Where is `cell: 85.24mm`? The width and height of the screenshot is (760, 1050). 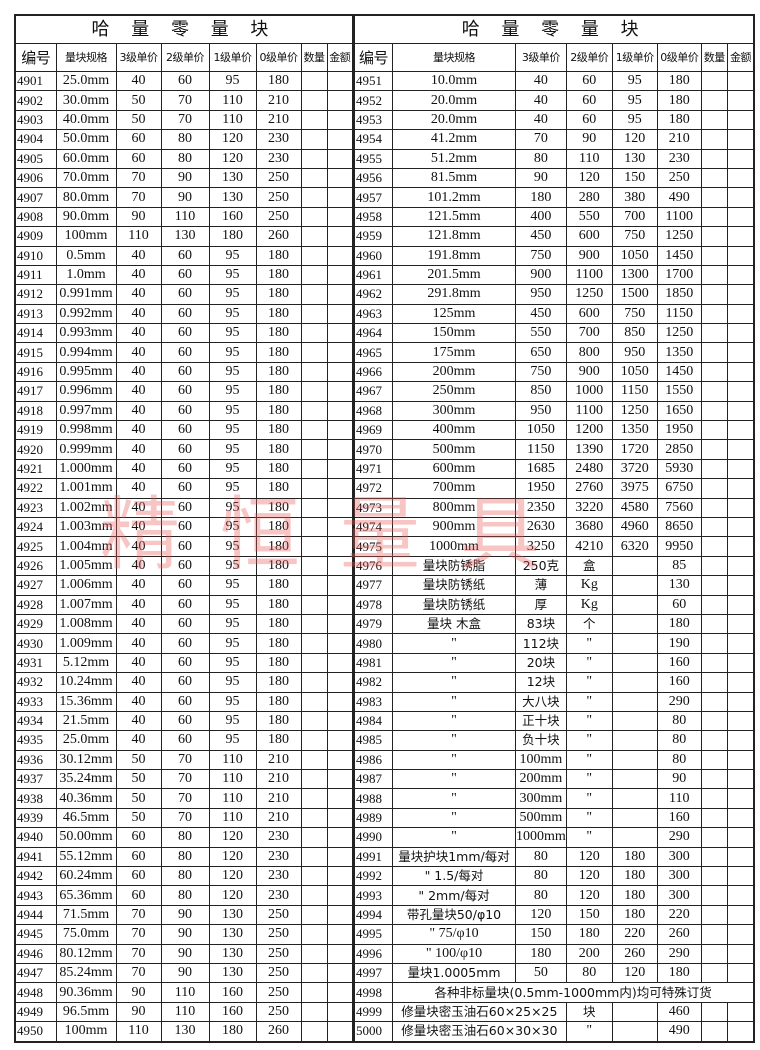 cell: 85.24mm is located at coordinates (86, 973).